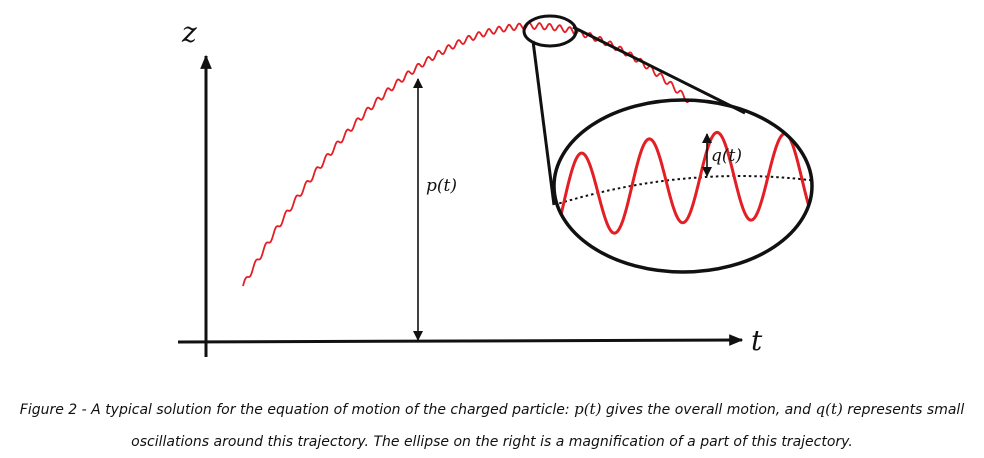 The height and width of the screenshot is (458, 984). I want to click on magnifier-connector-right, so click(659, 70).